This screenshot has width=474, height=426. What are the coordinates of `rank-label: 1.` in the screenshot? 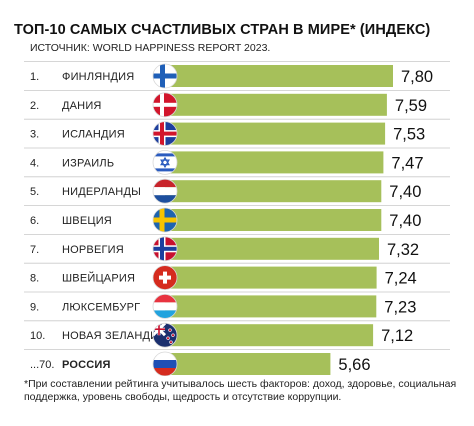 It's located at (34, 77).